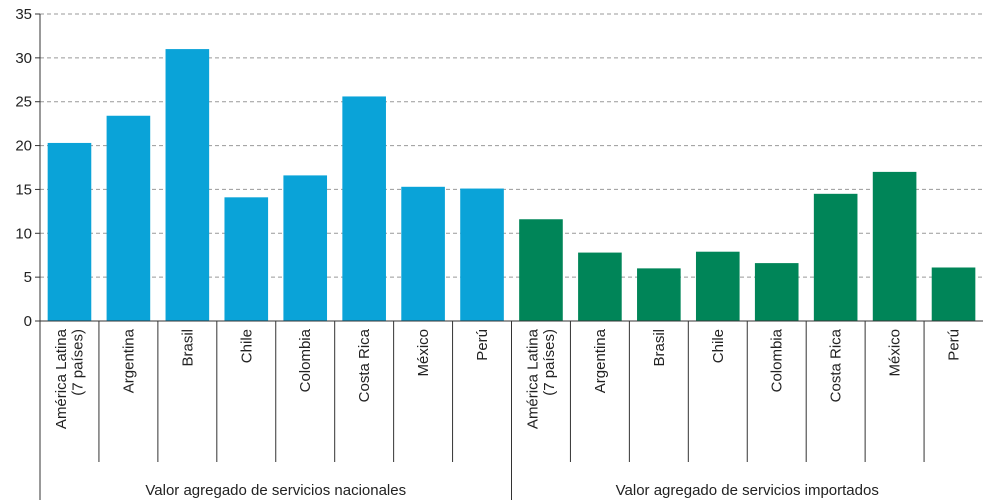  I want to click on y-tick-label: 15, so click(23, 189).